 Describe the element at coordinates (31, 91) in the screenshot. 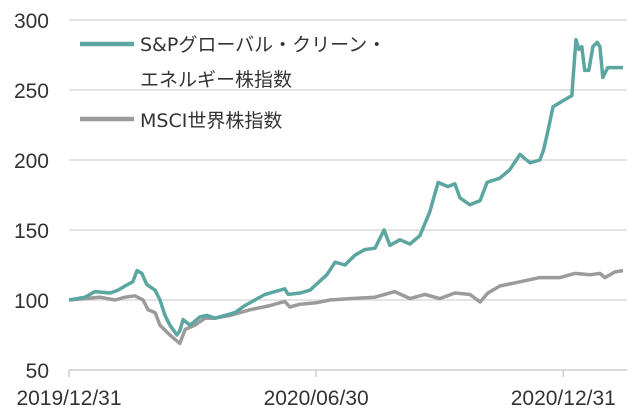

I see `y-tick-label: 250` at that location.